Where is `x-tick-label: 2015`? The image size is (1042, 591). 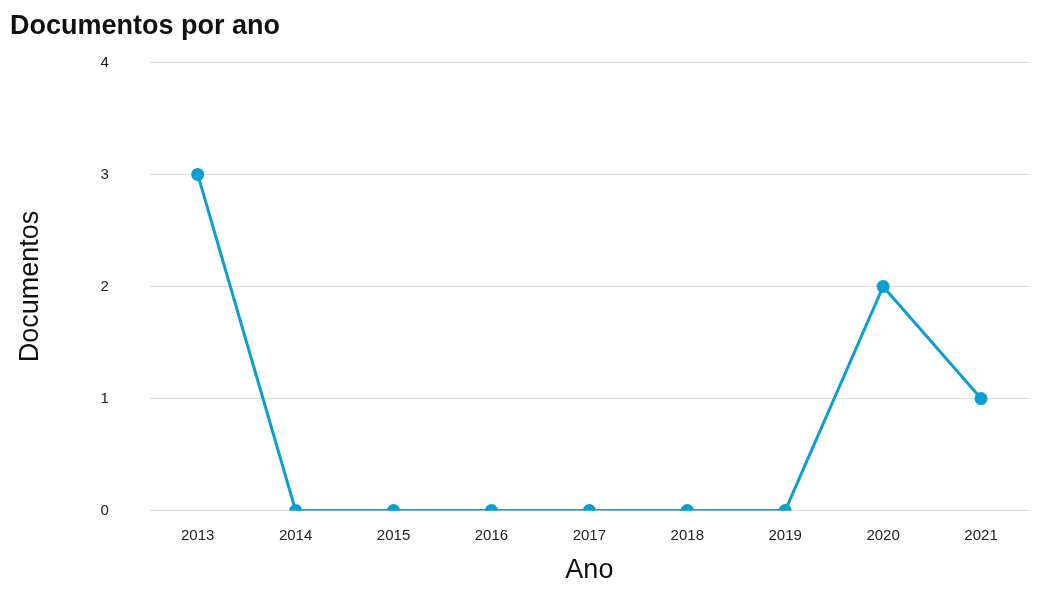
x-tick-label: 2015 is located at coordinates (393, 534).